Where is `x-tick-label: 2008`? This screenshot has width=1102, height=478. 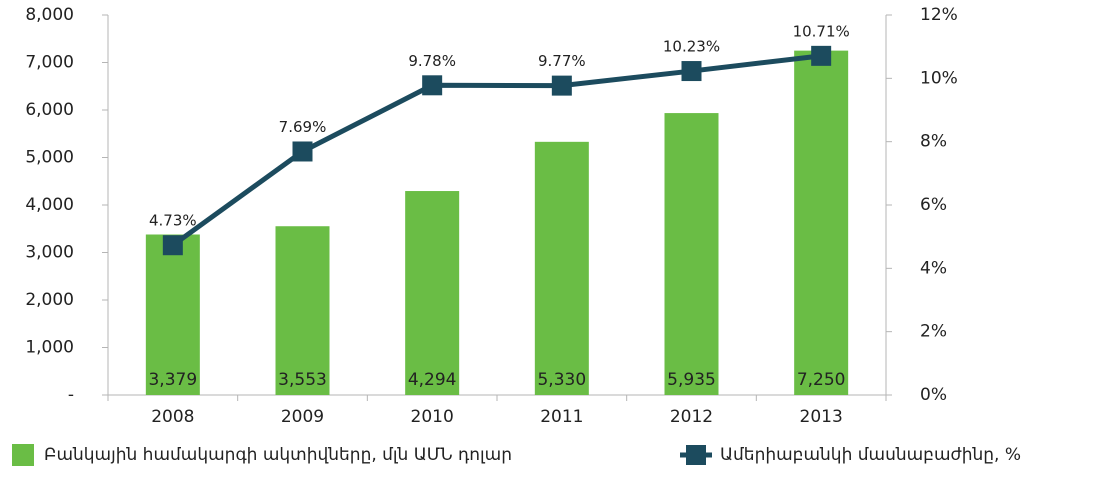 x-tick-label: 2008 is located at coordinates (172, 417).